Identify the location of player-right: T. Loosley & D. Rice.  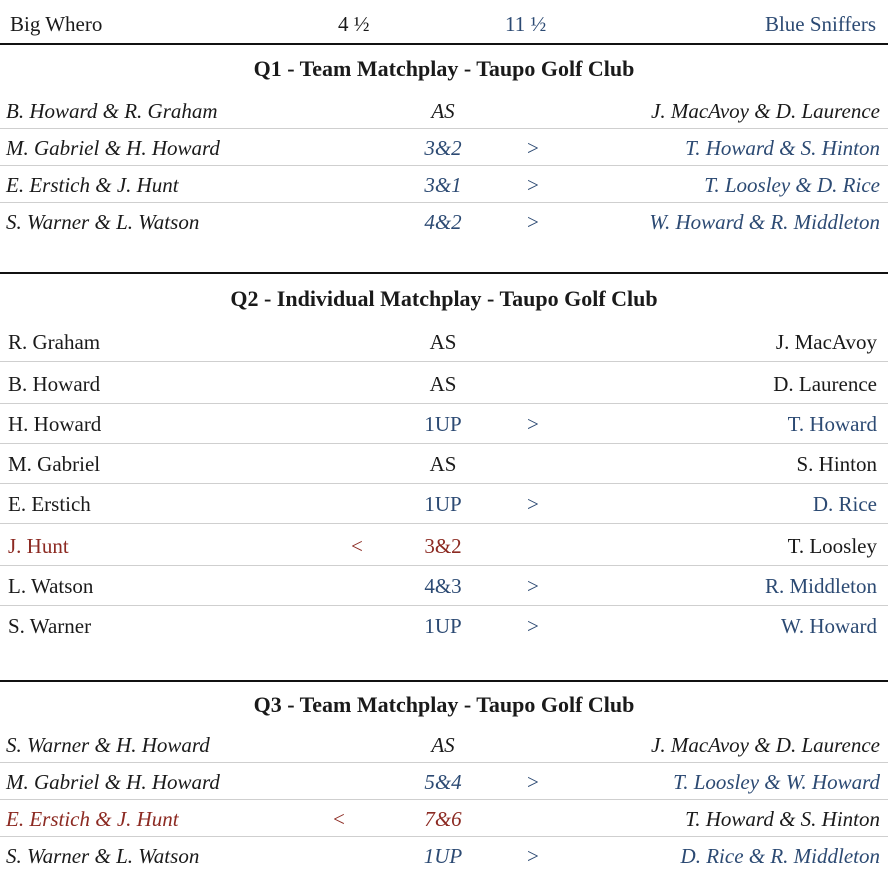
(792, 184).